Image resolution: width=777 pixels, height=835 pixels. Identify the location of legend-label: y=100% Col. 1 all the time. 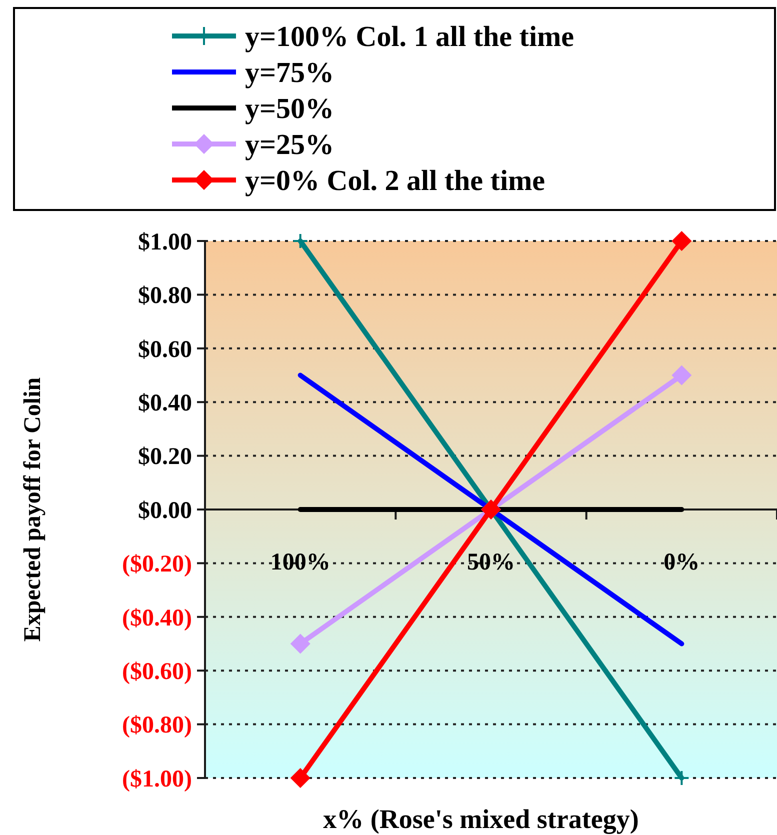
(409, 37).